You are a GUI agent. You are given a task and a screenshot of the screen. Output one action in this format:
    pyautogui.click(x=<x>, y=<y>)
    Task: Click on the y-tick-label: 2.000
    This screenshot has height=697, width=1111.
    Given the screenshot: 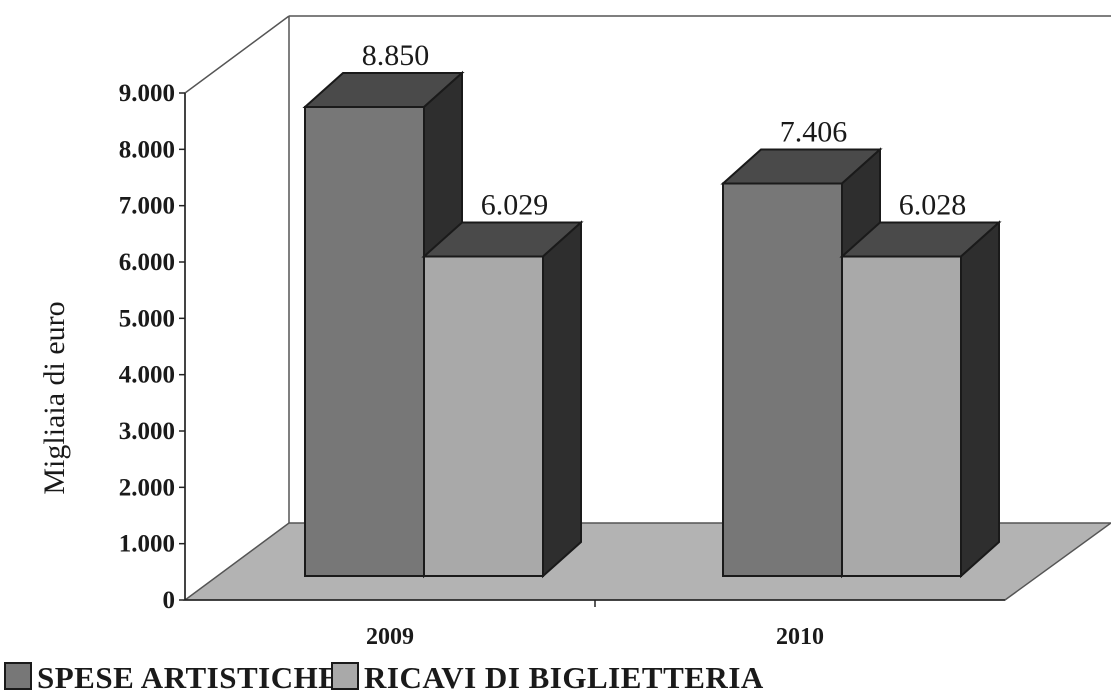 What is the action you would take?
    pyautogui.click(x=147, y=487)
    